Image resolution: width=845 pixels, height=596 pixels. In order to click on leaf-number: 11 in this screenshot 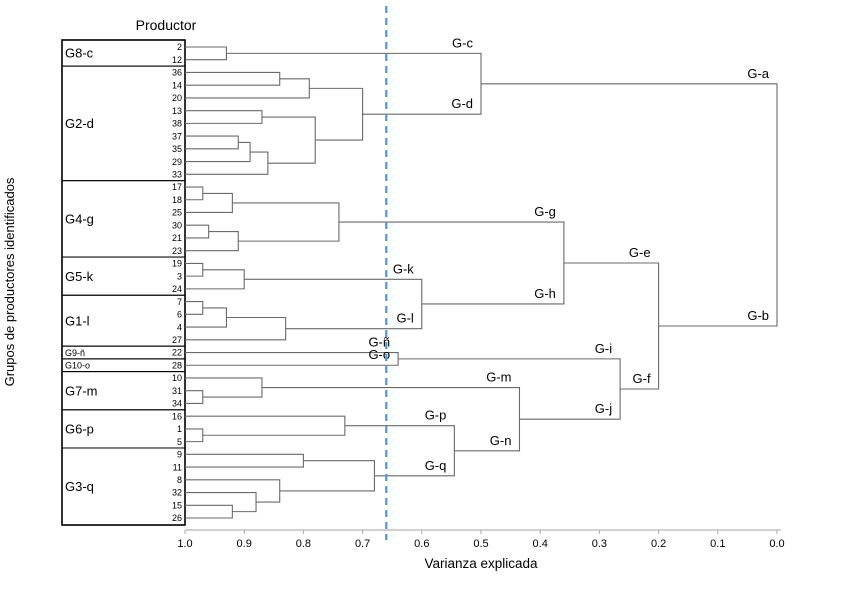, I will do `click(177, 467)`.